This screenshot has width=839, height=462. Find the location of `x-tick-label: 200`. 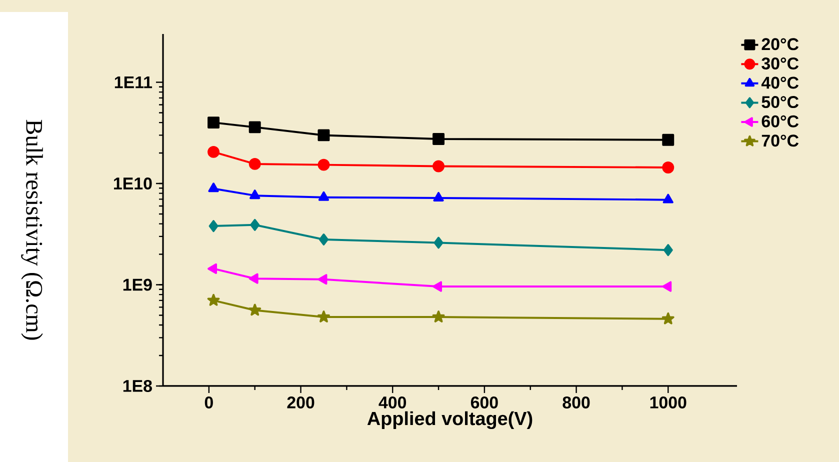

x-tick-label: 200 is located at coordinates (300, 402).